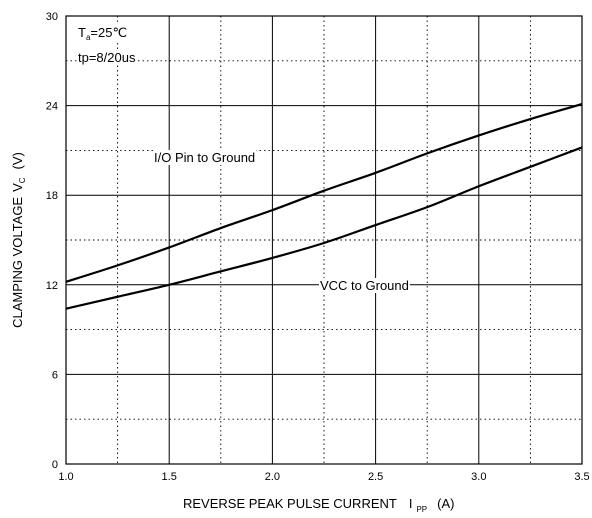 The height and width of the screenshot is (518, 592). I want to click on y-axis-label: CLAMPING VOLTAGE VC (V), so click(18, 240).